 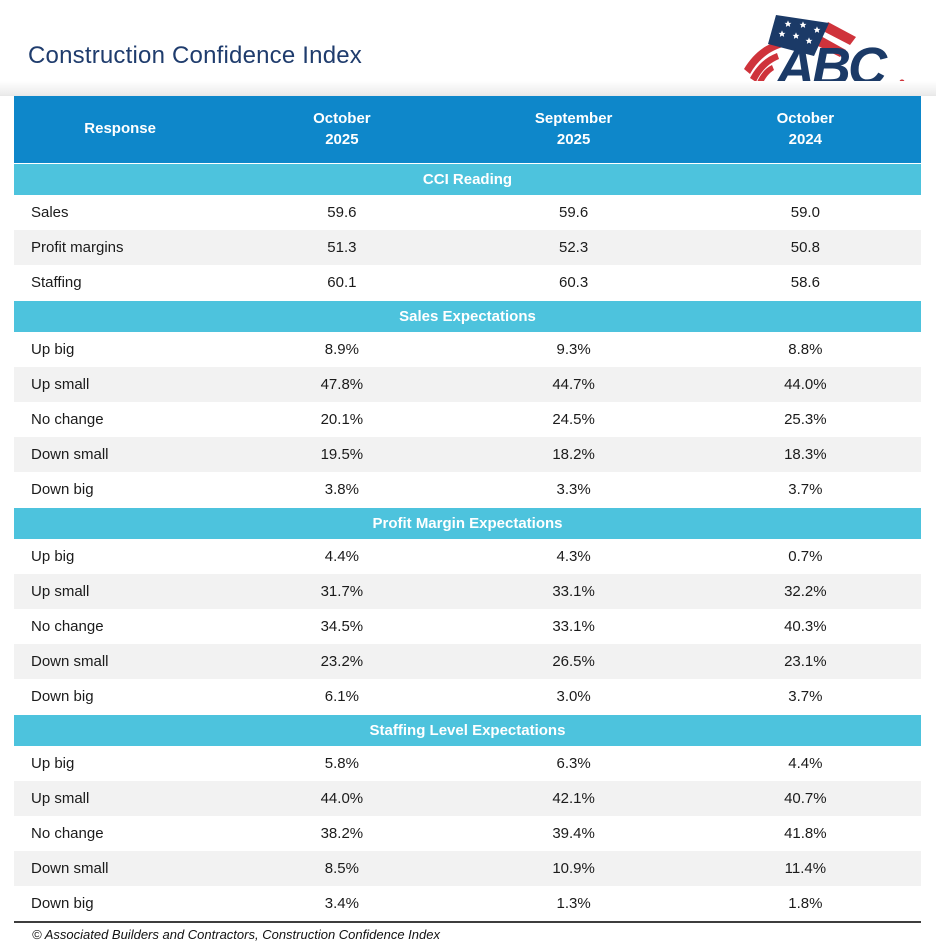 What do you see at coordinates (467, 349) in the screenshot?
I see `table-row: Up big 8.9% 9.3% 8.8%` at bounding box center [467, 349].